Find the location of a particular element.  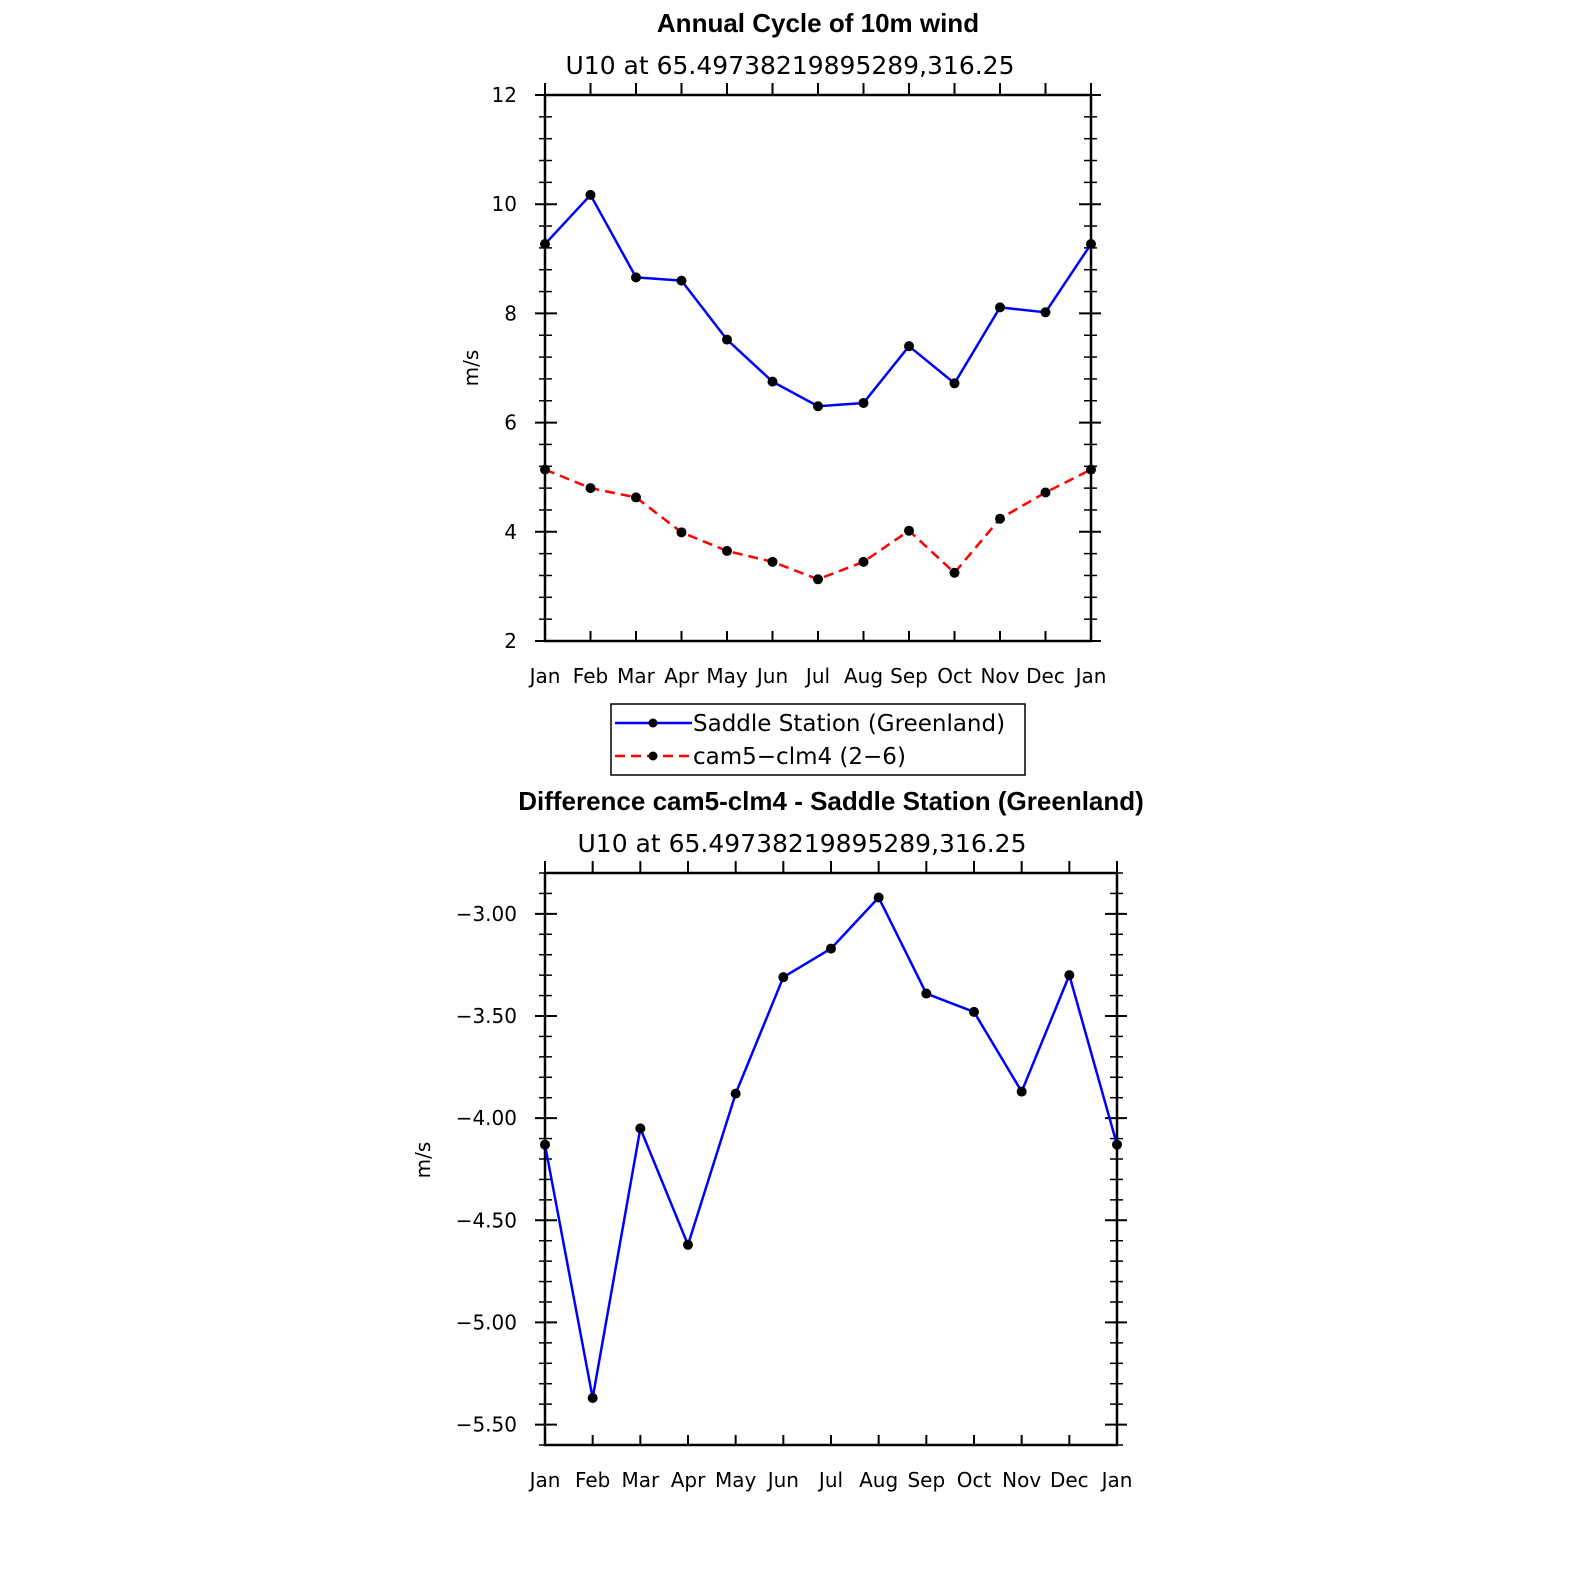

legend-box is located at coordinates (818, 739).